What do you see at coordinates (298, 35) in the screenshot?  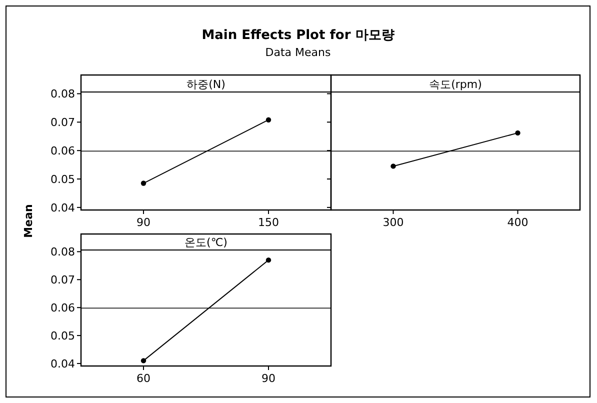 I see `chart-title: Main Effects Plot for 마모량` at bounding box center [298, 35].